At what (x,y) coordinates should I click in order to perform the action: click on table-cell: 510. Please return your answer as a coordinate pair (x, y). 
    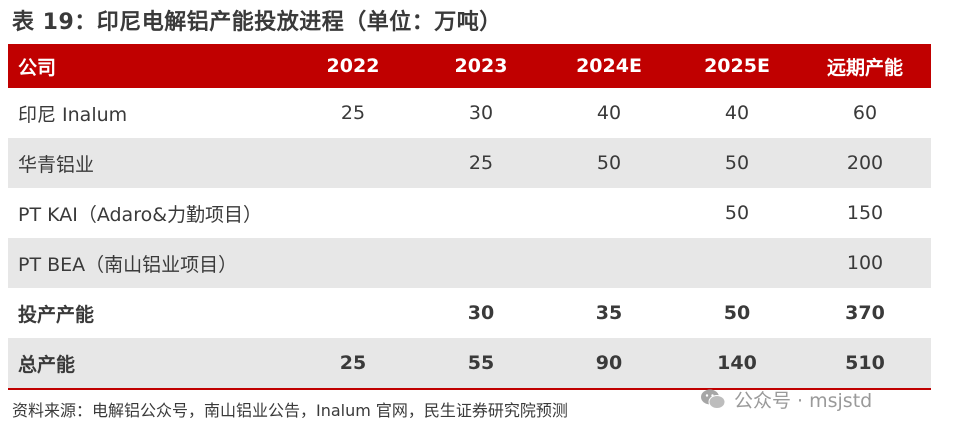
    Looking at the image, I should click on (865, 363).